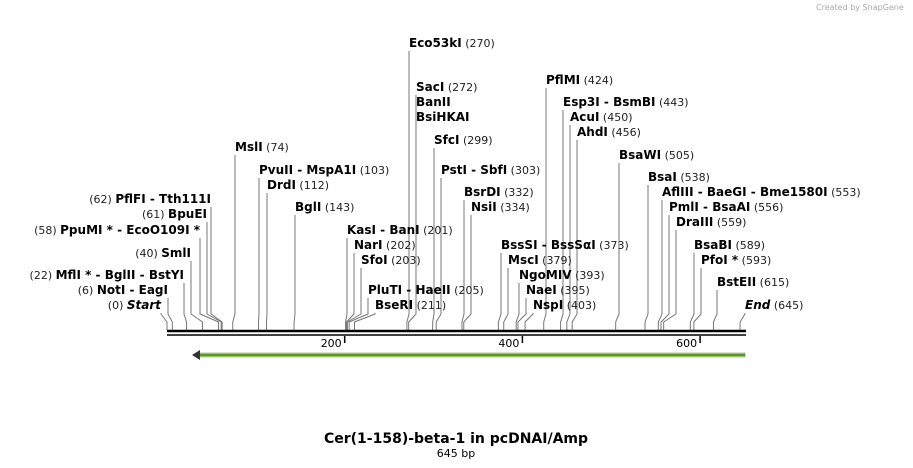  I want to click on site-bsssi-bsss-i: BssSI - BssSαI (373), so click(565, 245).